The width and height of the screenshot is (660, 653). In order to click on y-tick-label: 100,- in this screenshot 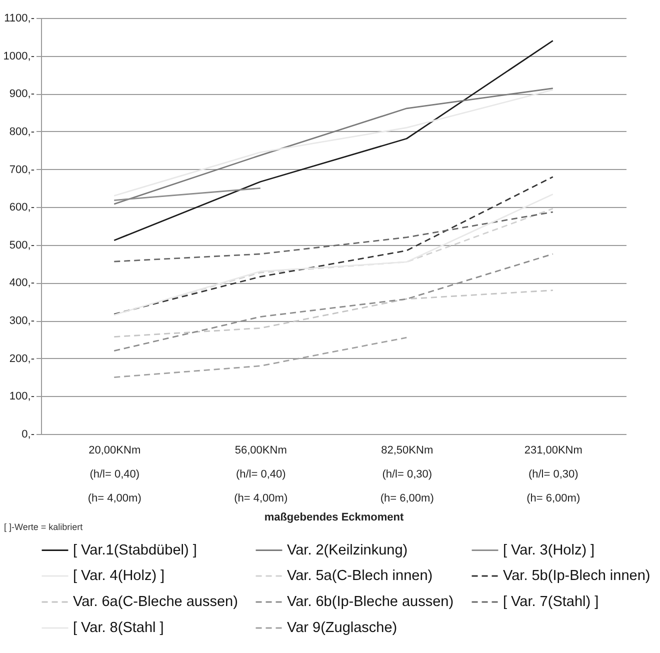, I will do `click(22, 396)`.